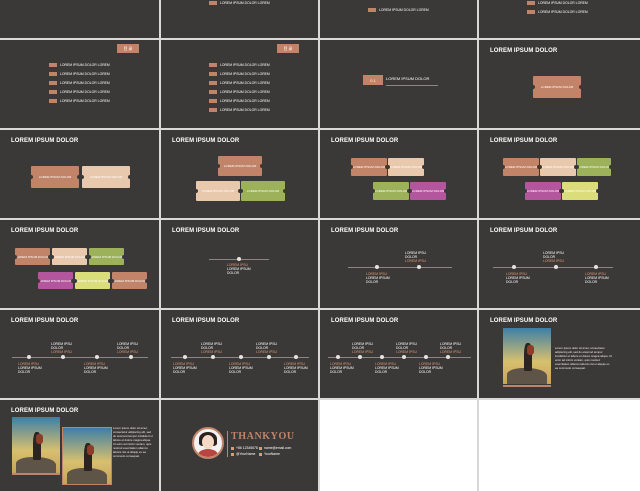 The height and width of the screenshot is (491, 640). I want to click on thank-you-title: THANKYOU, so click(263, 436).